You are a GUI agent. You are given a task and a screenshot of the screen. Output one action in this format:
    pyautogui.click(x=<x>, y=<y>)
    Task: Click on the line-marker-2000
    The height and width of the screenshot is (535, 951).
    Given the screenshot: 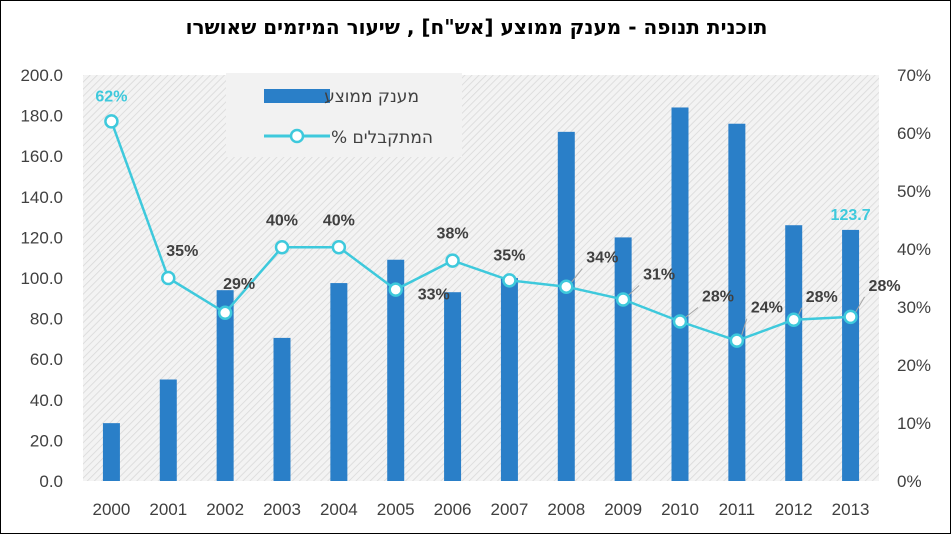 What is the action you would take?
    pyautogui.click(x=111, y=121)
    